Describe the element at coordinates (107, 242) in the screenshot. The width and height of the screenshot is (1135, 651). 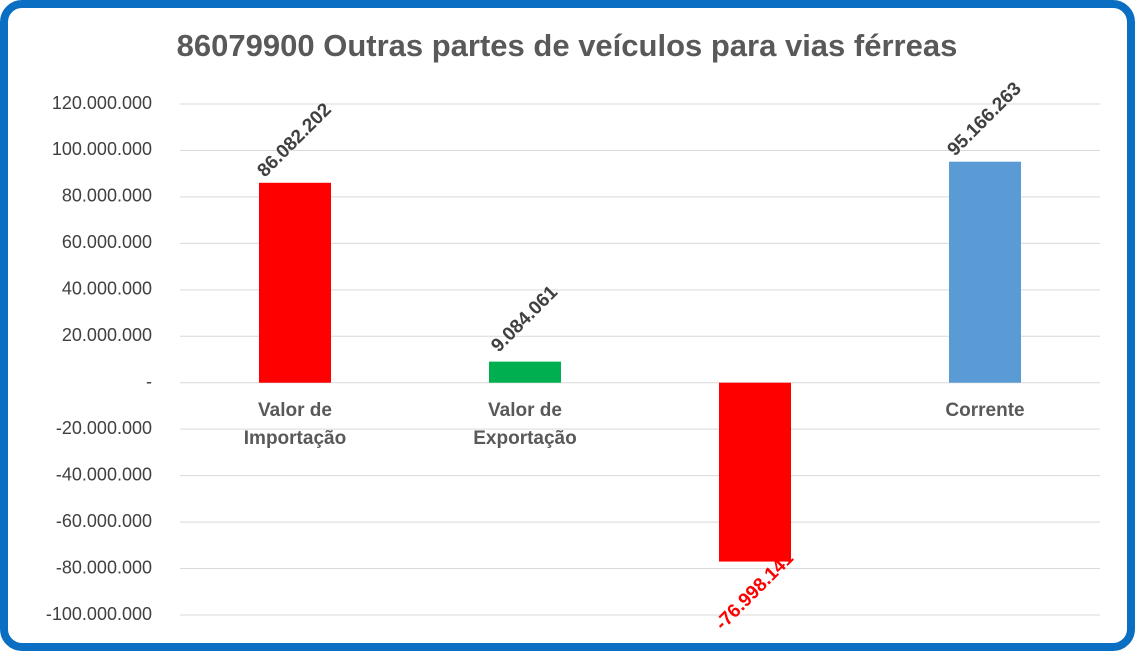
I see `y-tick-label: 60.000.000` at that location.